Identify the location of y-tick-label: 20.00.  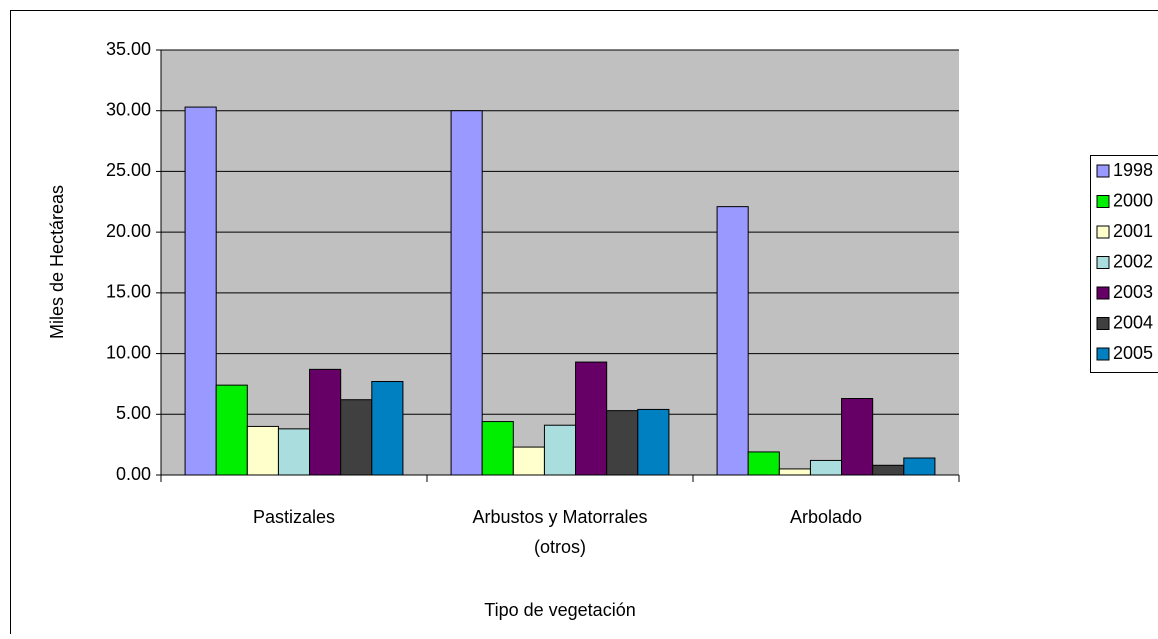
(128, 231).